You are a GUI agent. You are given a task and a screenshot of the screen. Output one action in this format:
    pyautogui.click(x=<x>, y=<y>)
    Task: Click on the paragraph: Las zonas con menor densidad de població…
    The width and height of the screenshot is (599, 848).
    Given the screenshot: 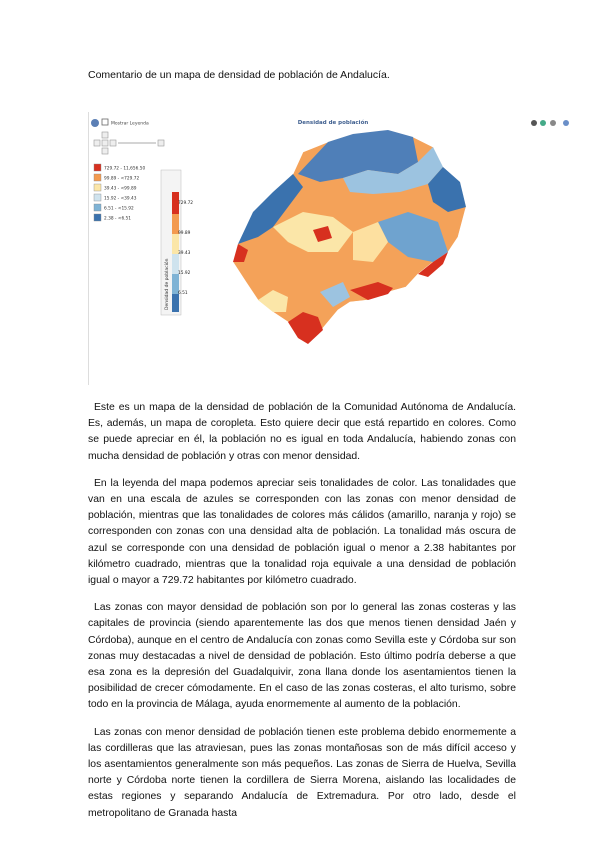 What is the action you would take?
    pyautogui.click(x=302, y=772)
    